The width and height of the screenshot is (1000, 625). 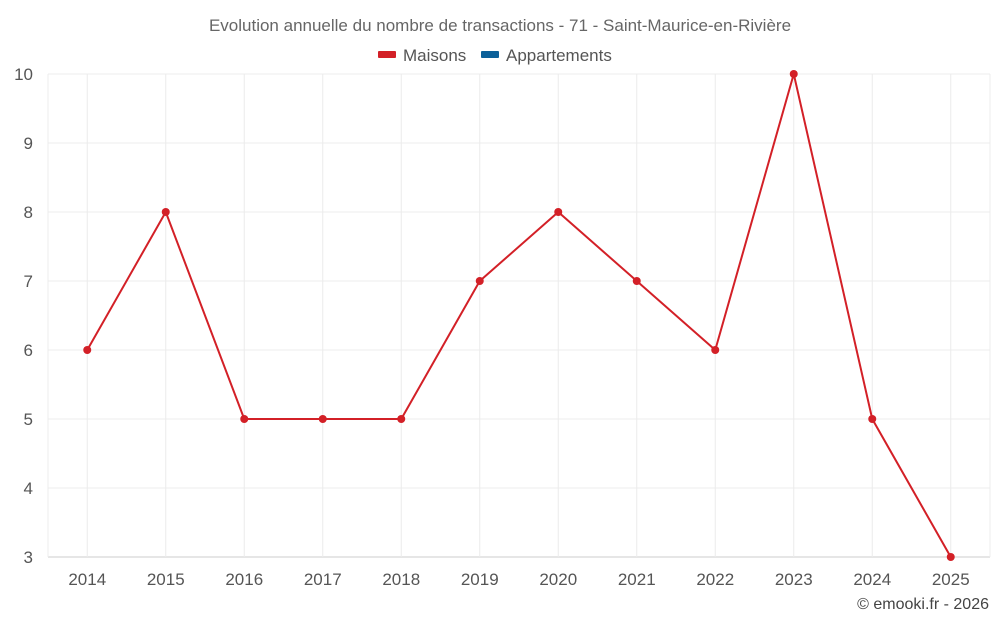 What do you see at coordinates (28, 143) in the screenshot?
I see `y-tick-label: 9` at bounding box center [28, 143].